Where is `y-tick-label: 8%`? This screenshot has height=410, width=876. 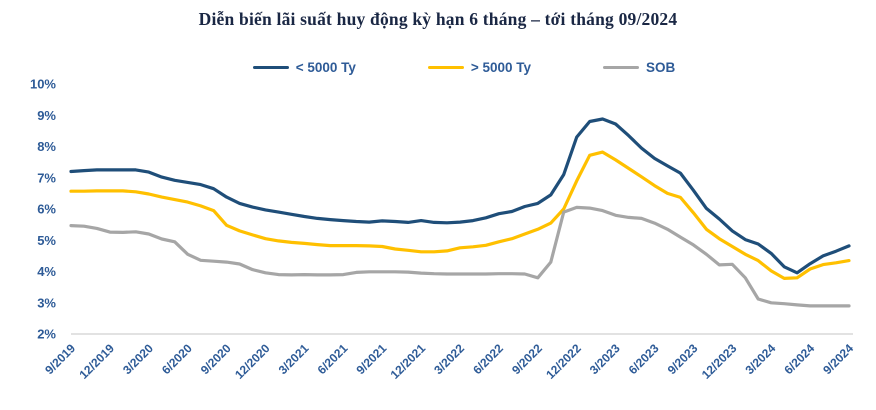 y-tick-label: 8% is located at coordinates (46, 146).